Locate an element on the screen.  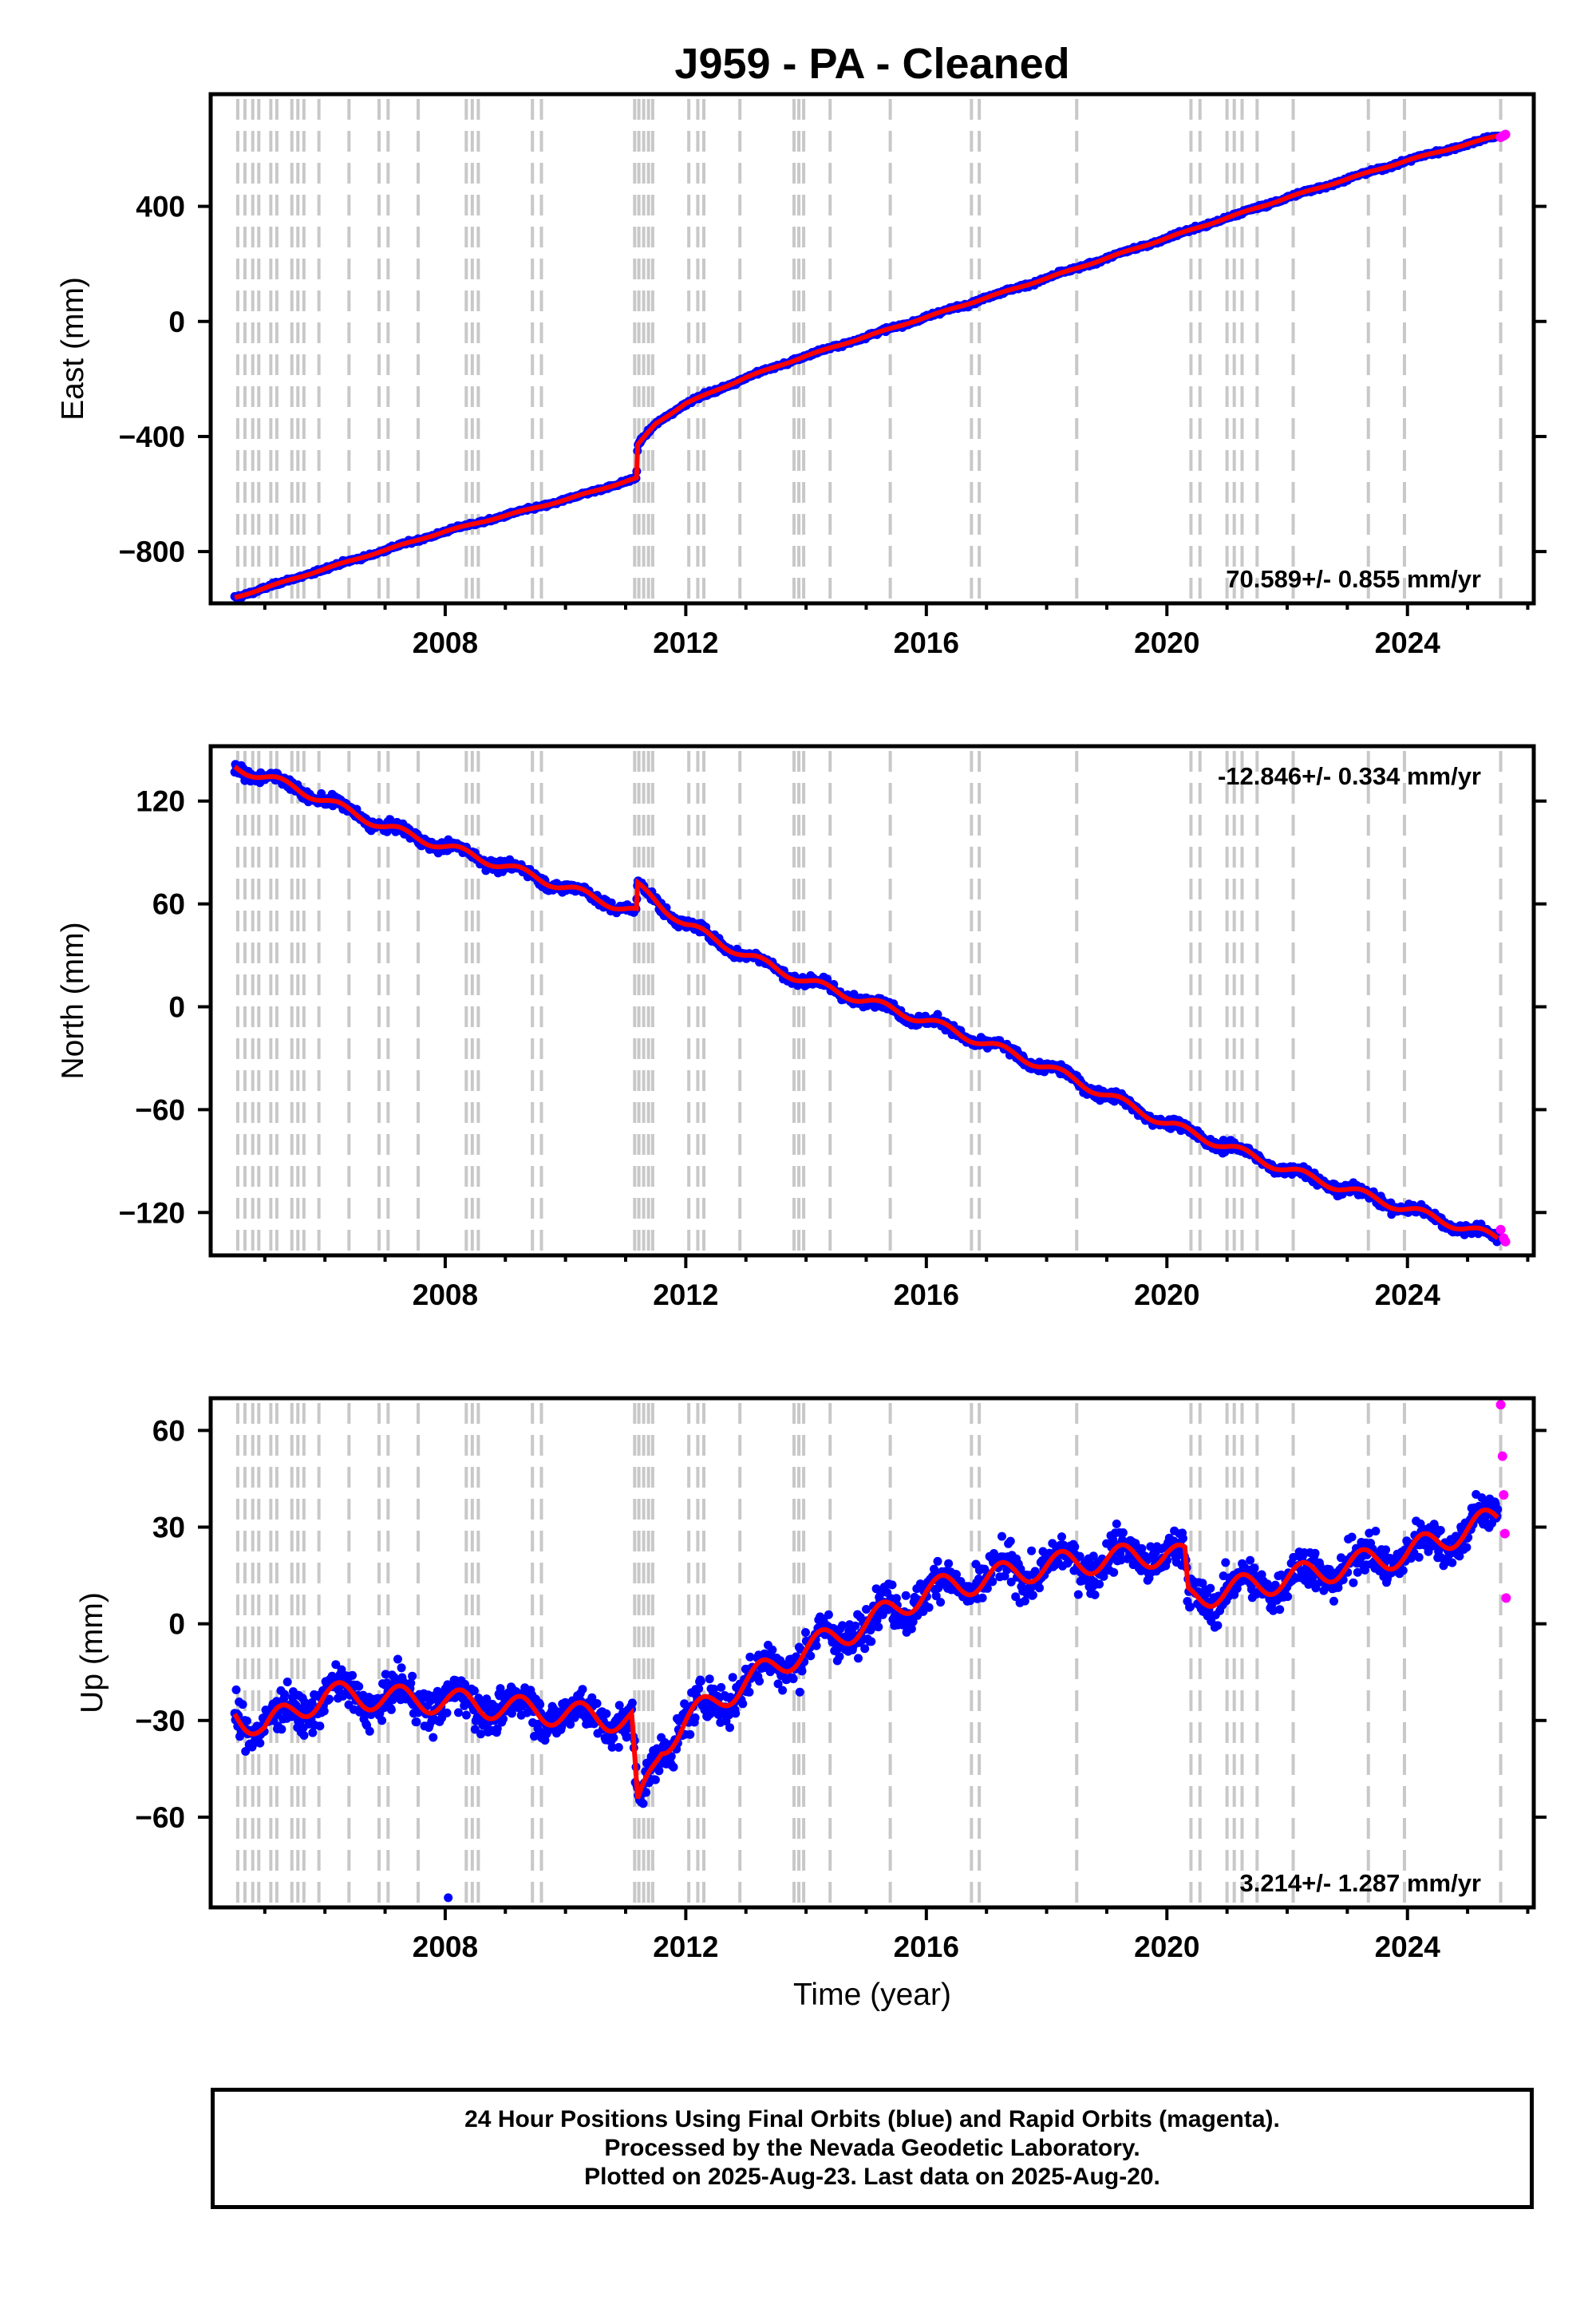
y-tick-label: 120 is located at coordinates (160, 801).